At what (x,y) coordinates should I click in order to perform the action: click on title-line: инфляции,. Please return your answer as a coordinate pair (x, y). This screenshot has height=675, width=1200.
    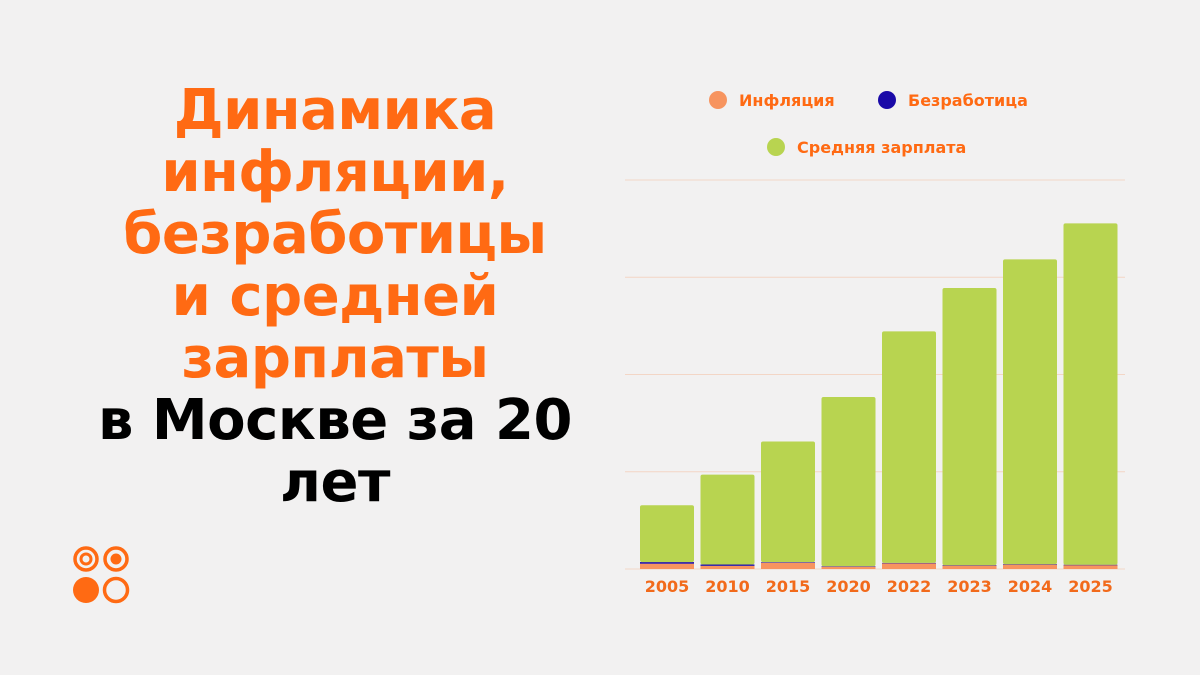
    Looking at the image, I should click on (335, 172).